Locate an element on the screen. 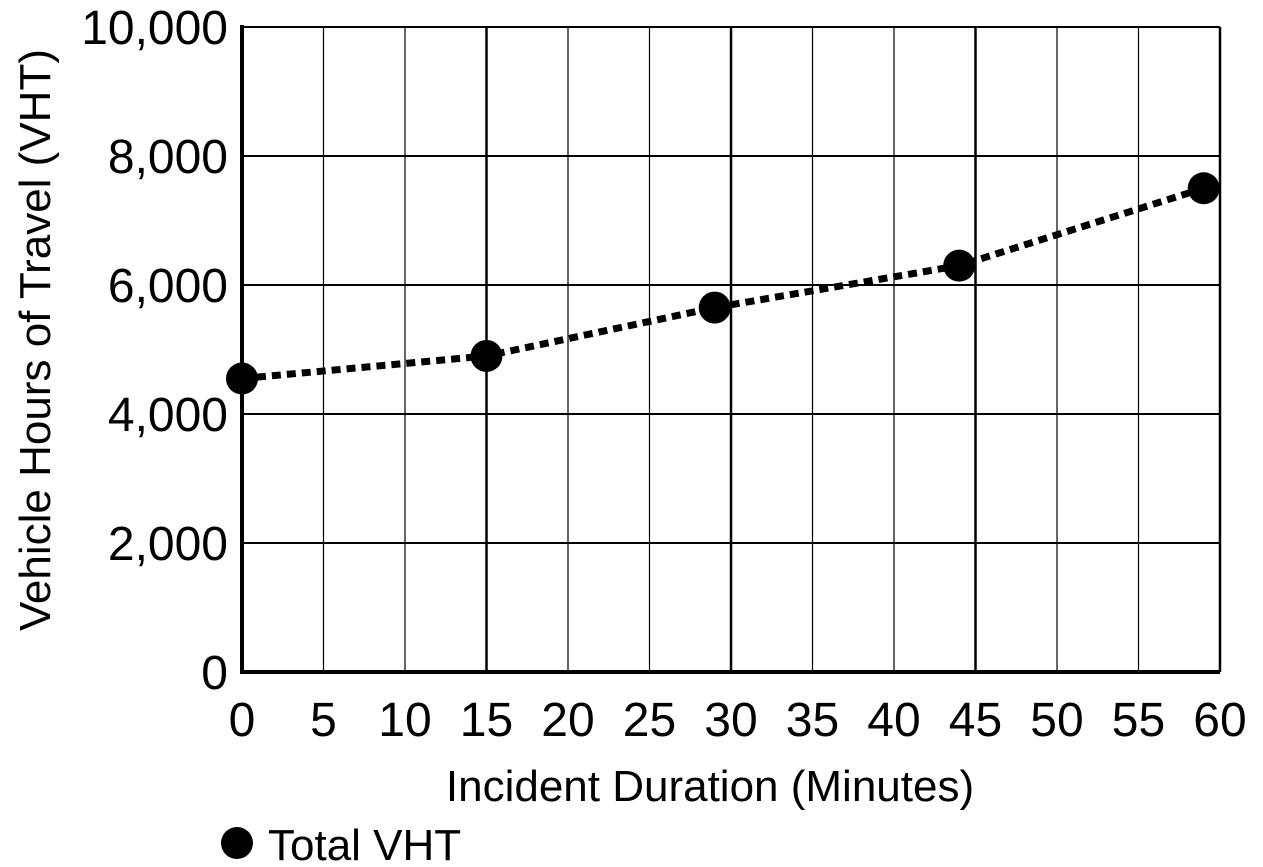 This screenshot has height=867, width=1263. x-tick-label: 45 is located at coordinates (975, 720).